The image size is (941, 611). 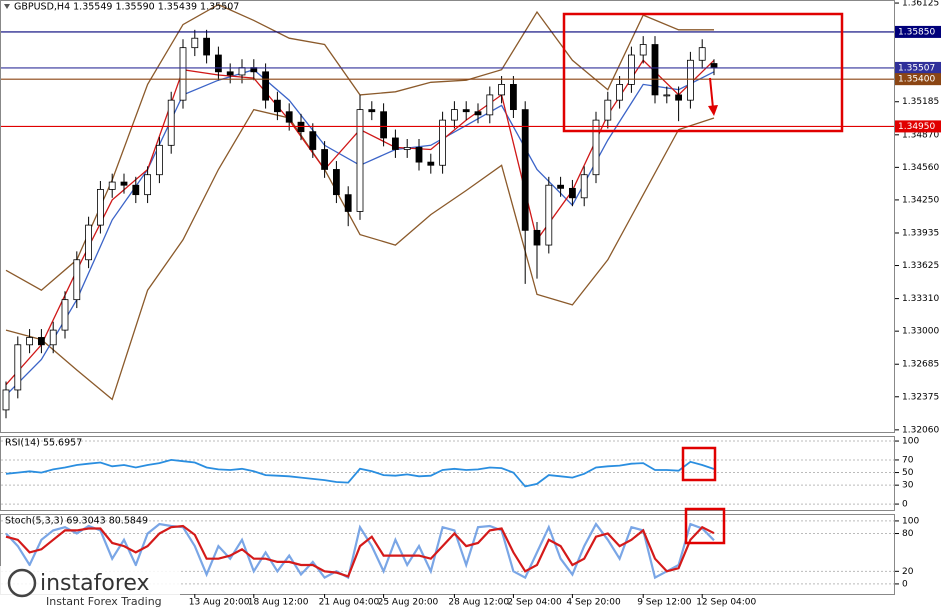 I want to click on logo-tagline: Instant Forex Trading, so click(x=104, y=601).